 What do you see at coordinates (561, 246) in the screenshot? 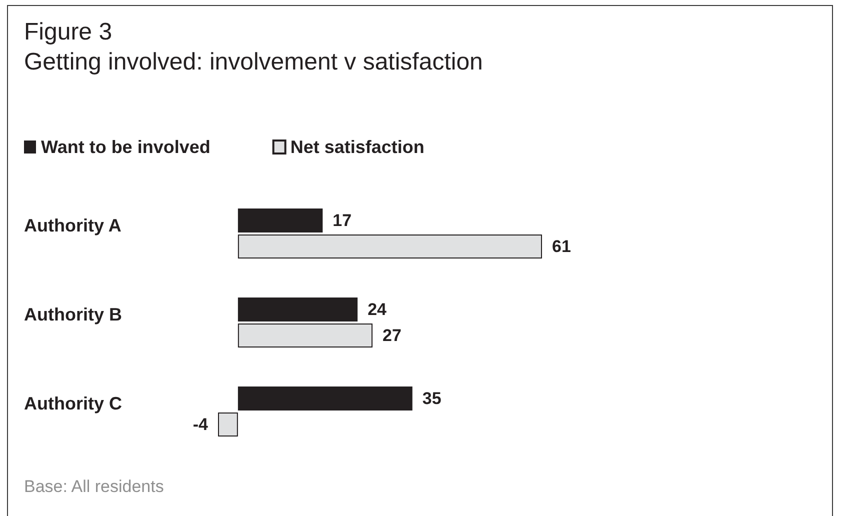
I see `data-label: 61` at bounding box center [561, 246].